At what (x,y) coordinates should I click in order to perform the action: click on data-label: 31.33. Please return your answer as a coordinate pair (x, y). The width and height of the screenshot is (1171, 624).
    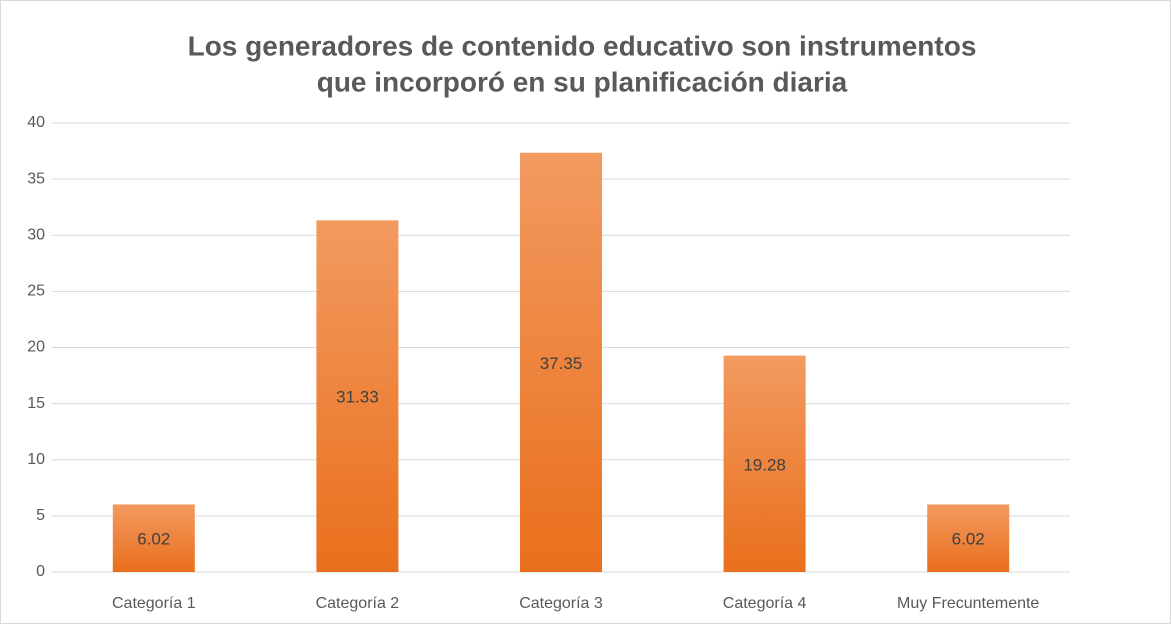
    Looking at the image, I should click on (357, 397).